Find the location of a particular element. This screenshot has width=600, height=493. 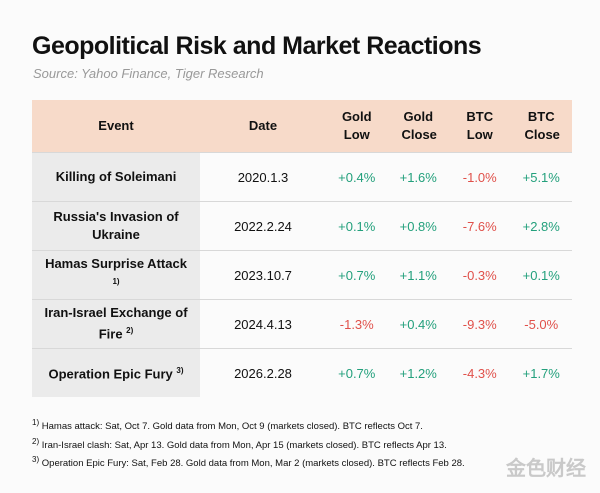

column-header: Date is located at coordinates (263, 126).